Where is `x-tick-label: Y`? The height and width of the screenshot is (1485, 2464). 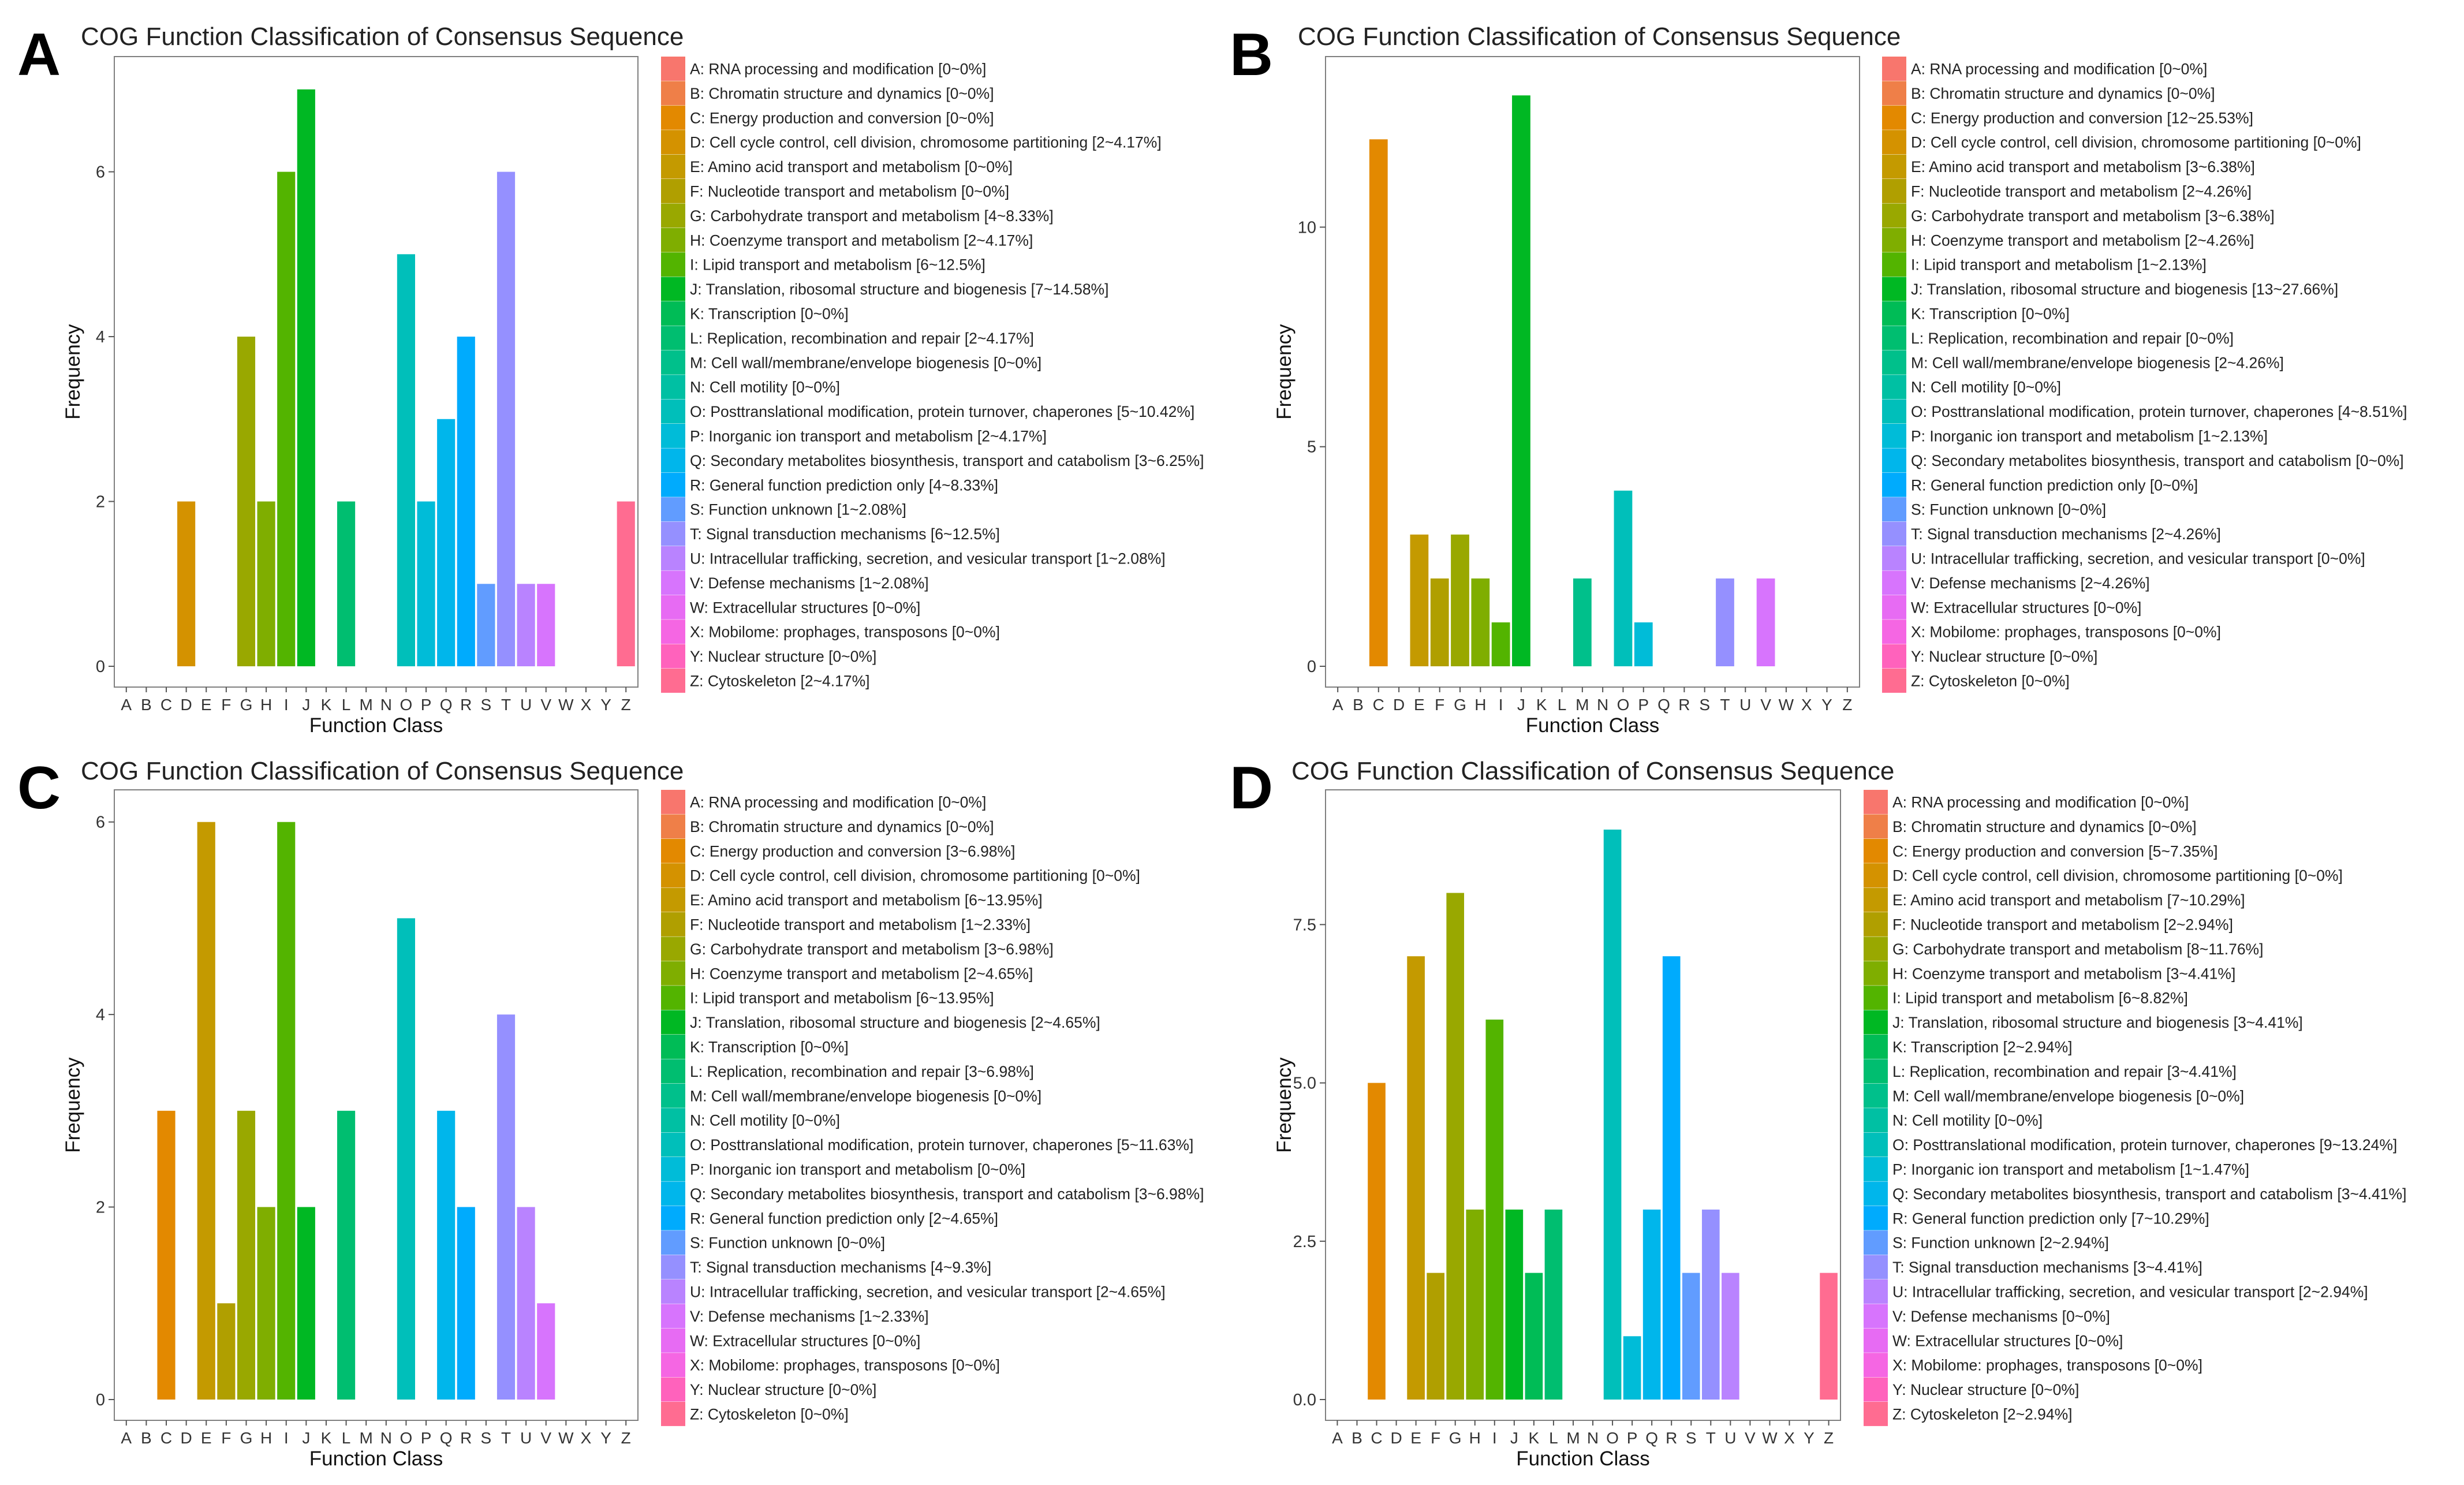
x-tick-label: Y is located at coordinates (1809, 1438).